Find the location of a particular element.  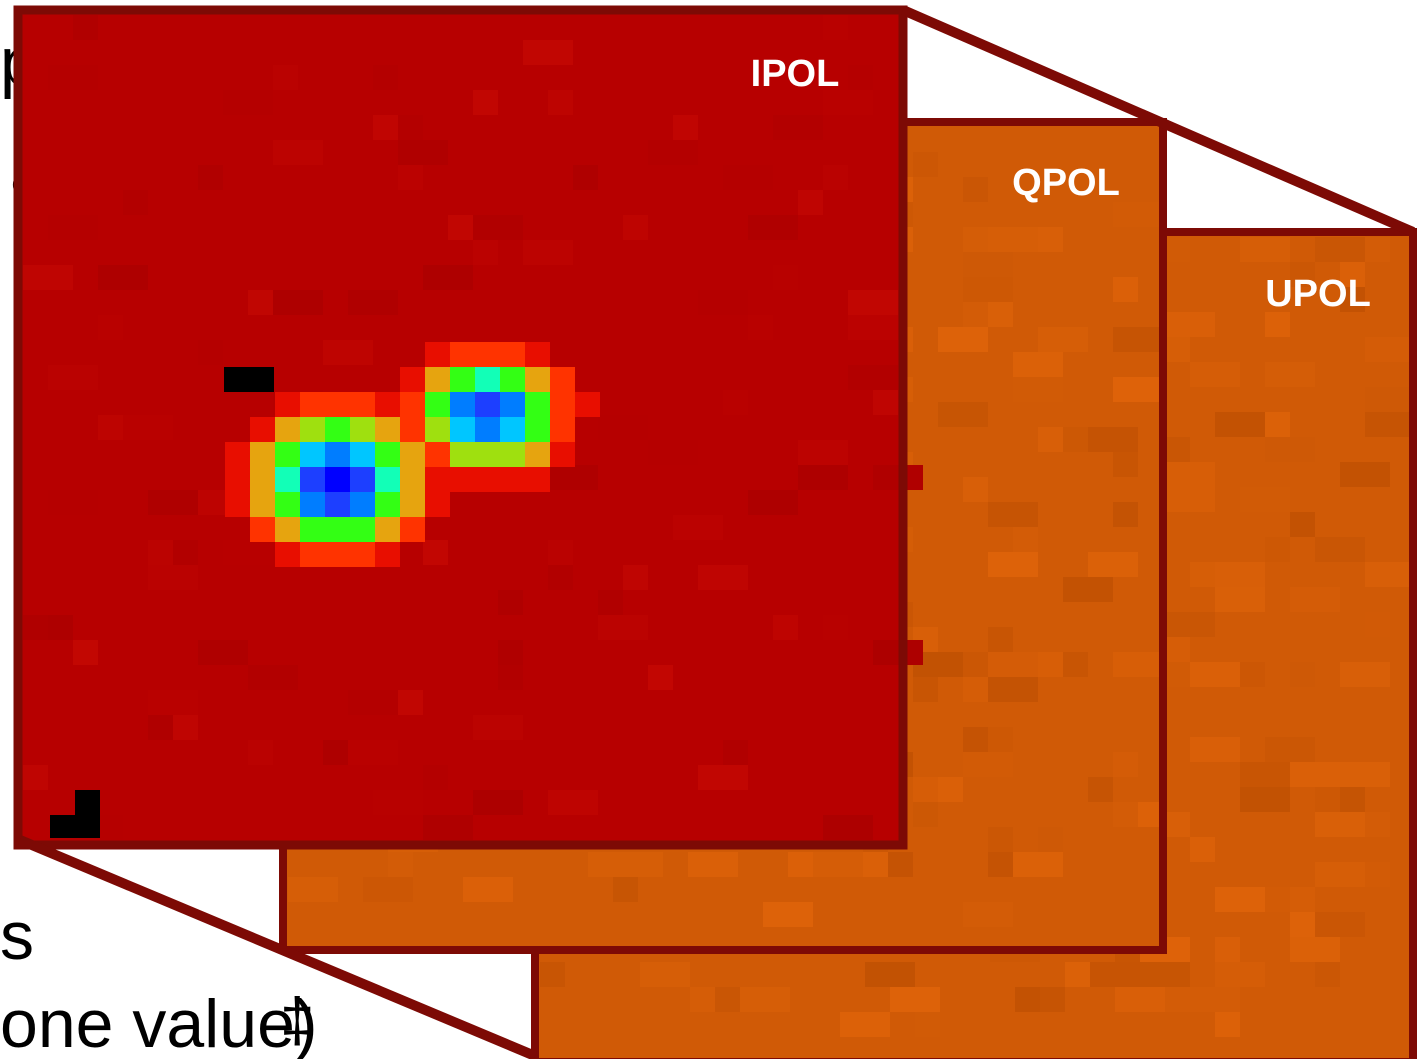

background-text-line-3: s is located at coordinates (17, 936).